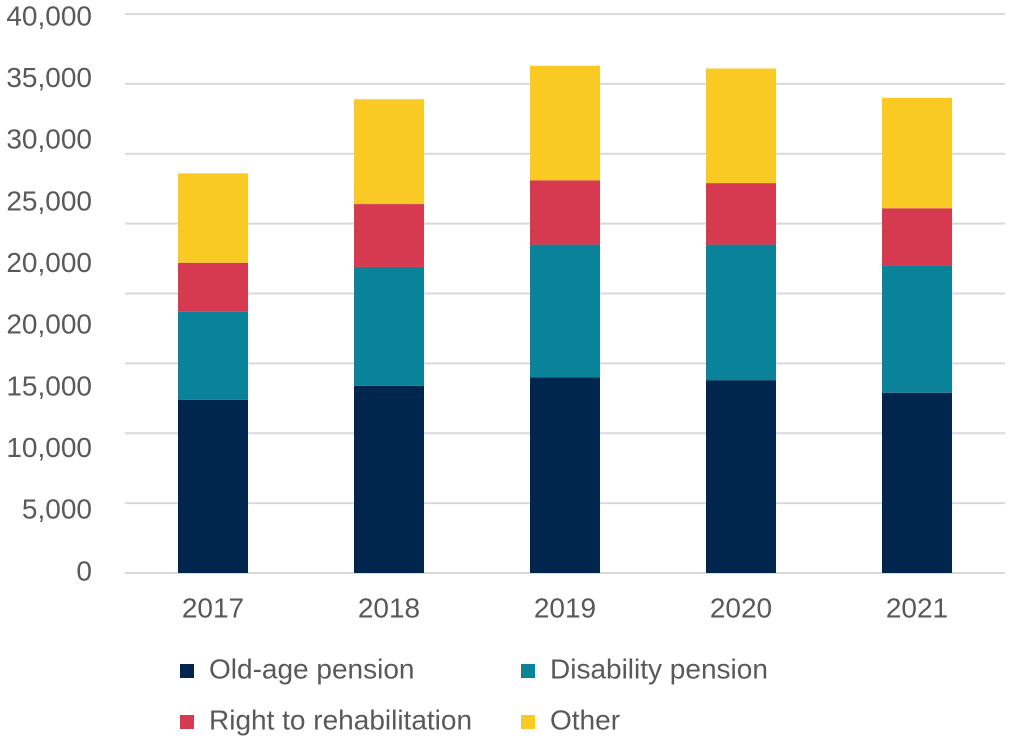 The image size is (1010, 741). I want to click on legend-label: Other, so click(585, 719).